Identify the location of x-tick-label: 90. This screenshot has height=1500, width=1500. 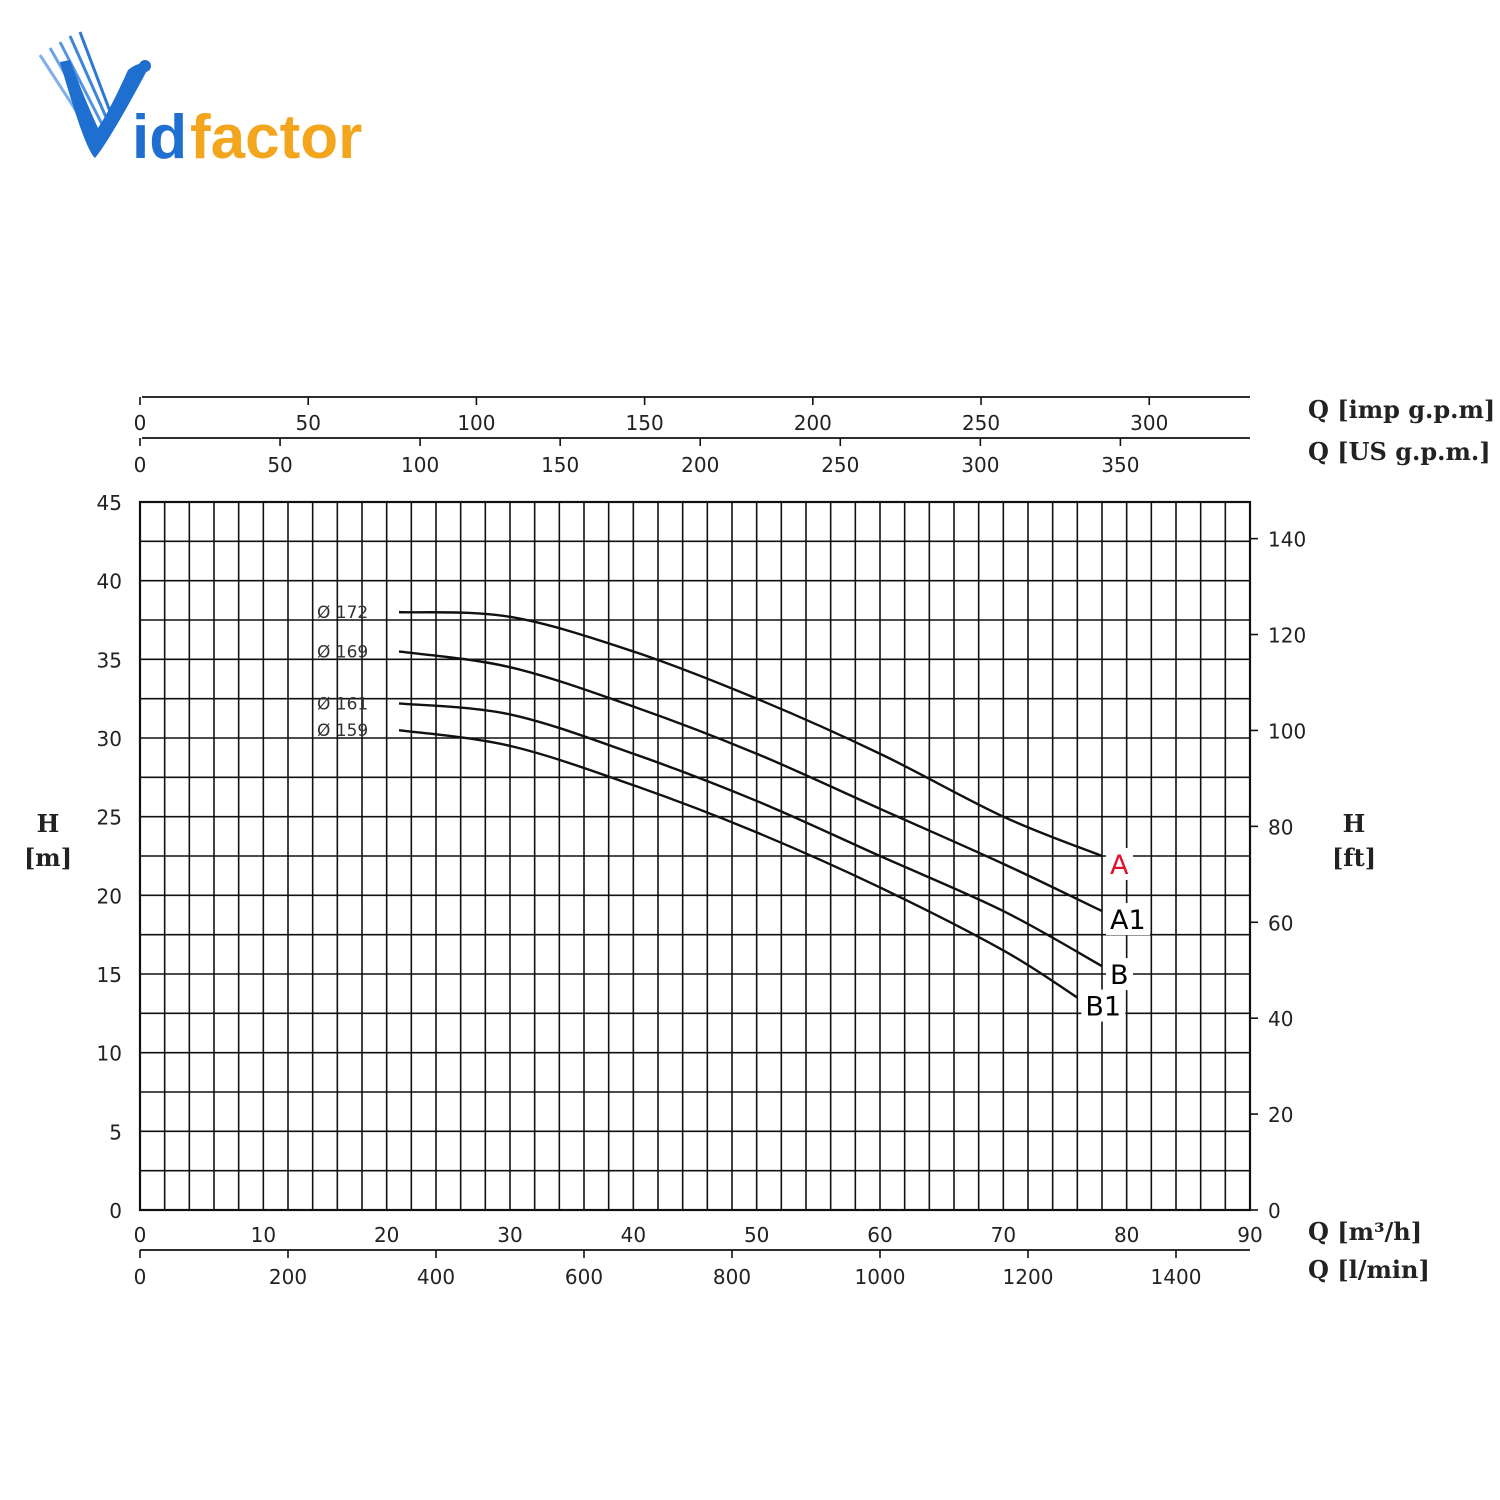
(1249, 1235).